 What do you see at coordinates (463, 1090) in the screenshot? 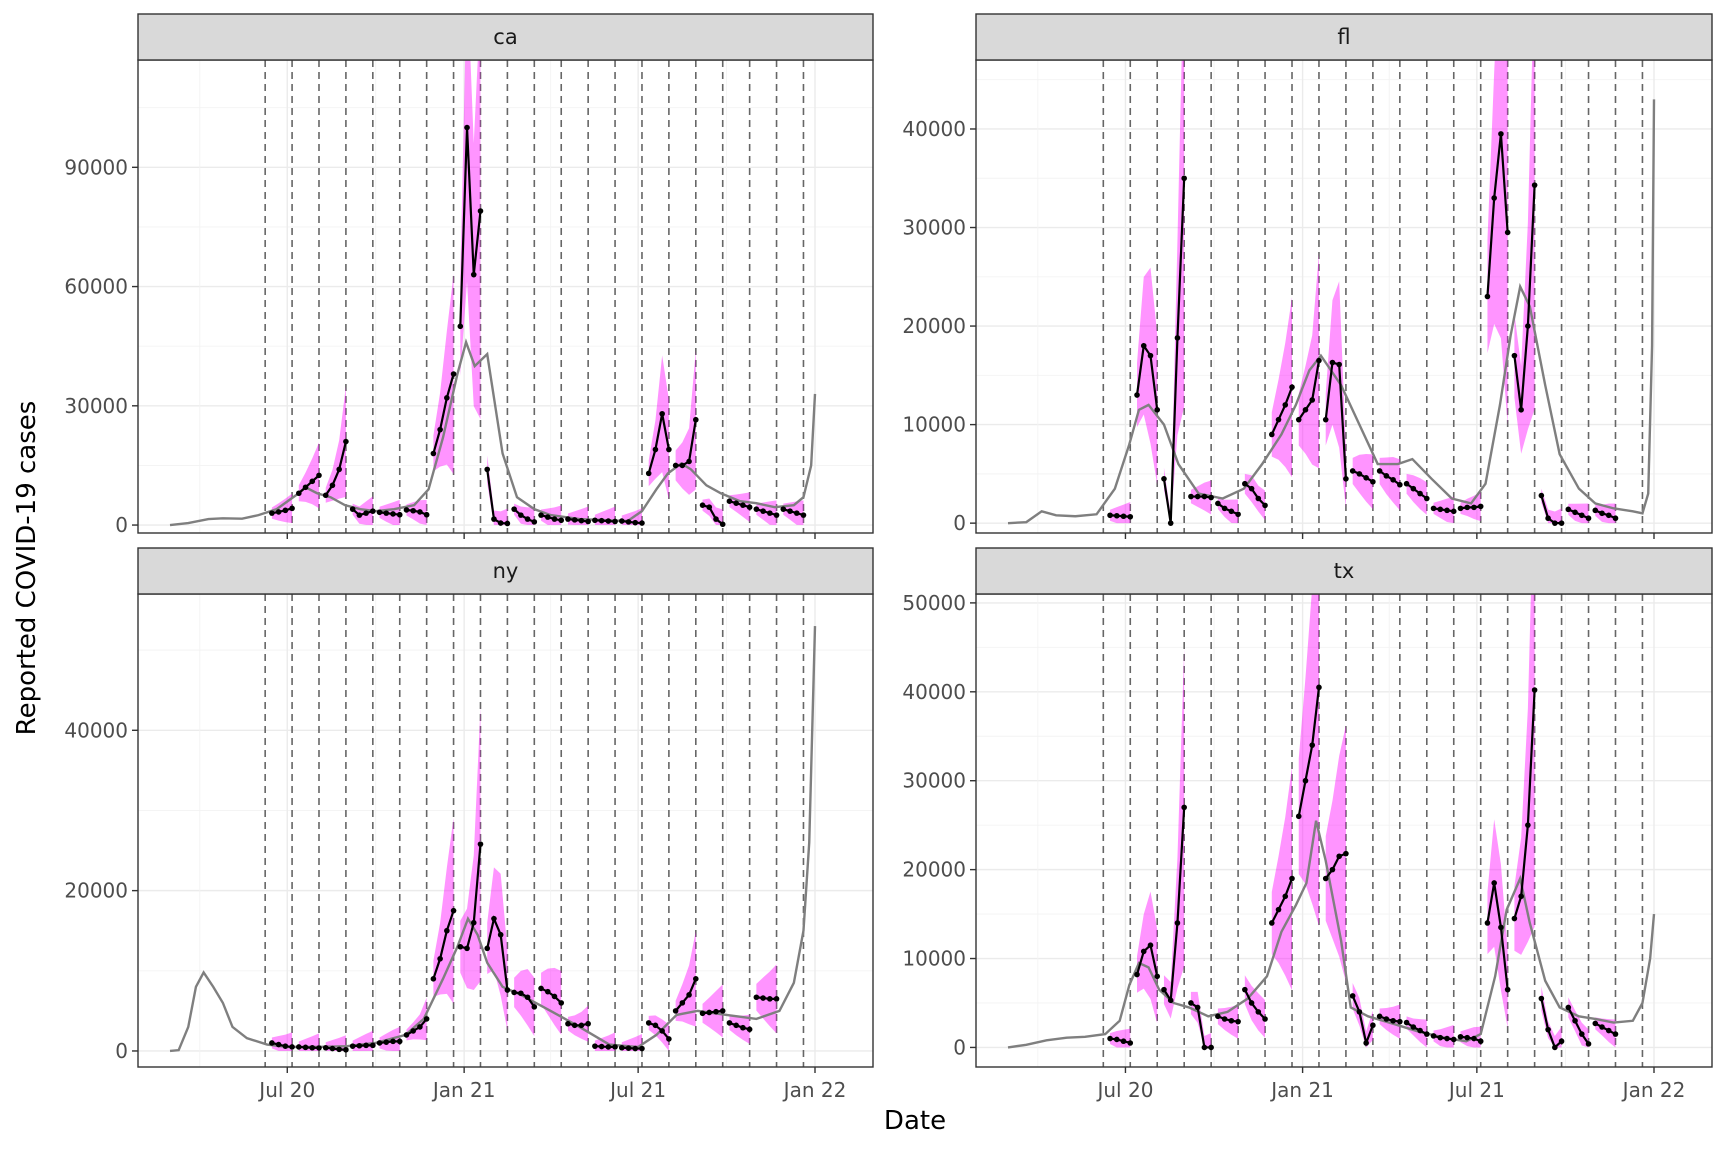
I see `x-tick-label: Jan 21` at bounding box center [463, 1090].